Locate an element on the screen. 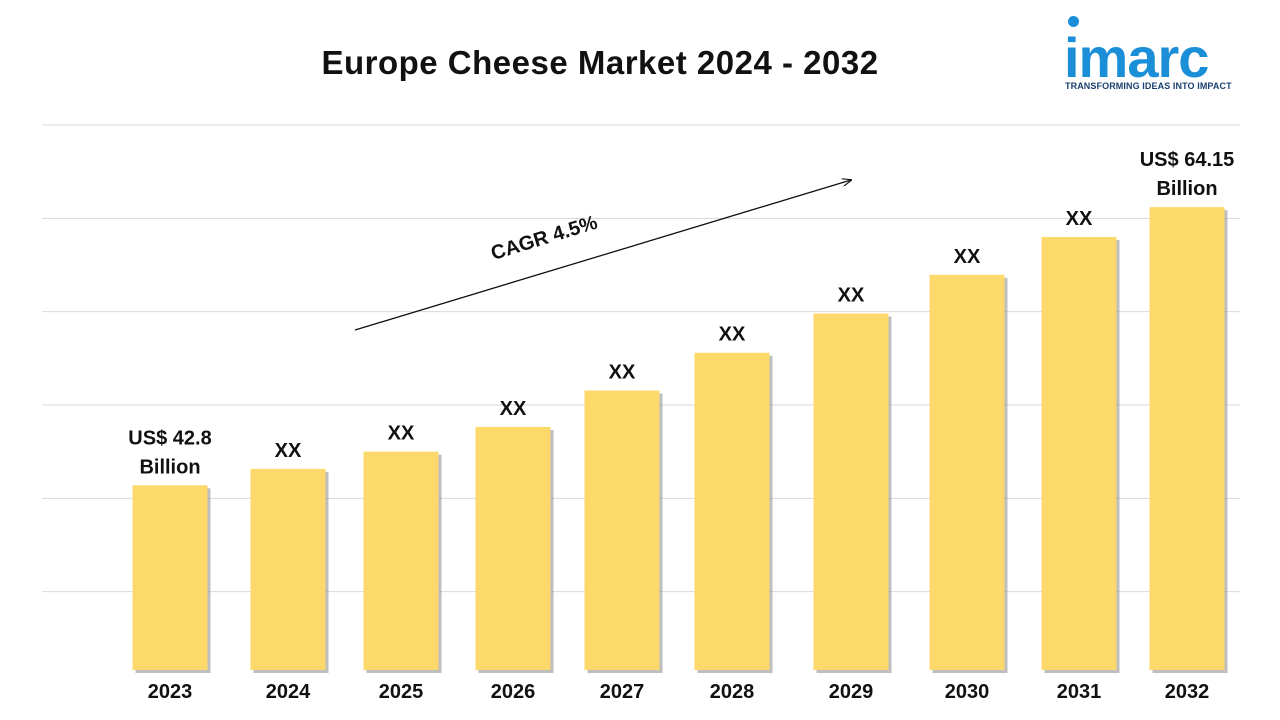 Image resolution: width=1280 pixels, height=720 pixels. x-tick-label: 2023 is located at coordinates (170, 692).